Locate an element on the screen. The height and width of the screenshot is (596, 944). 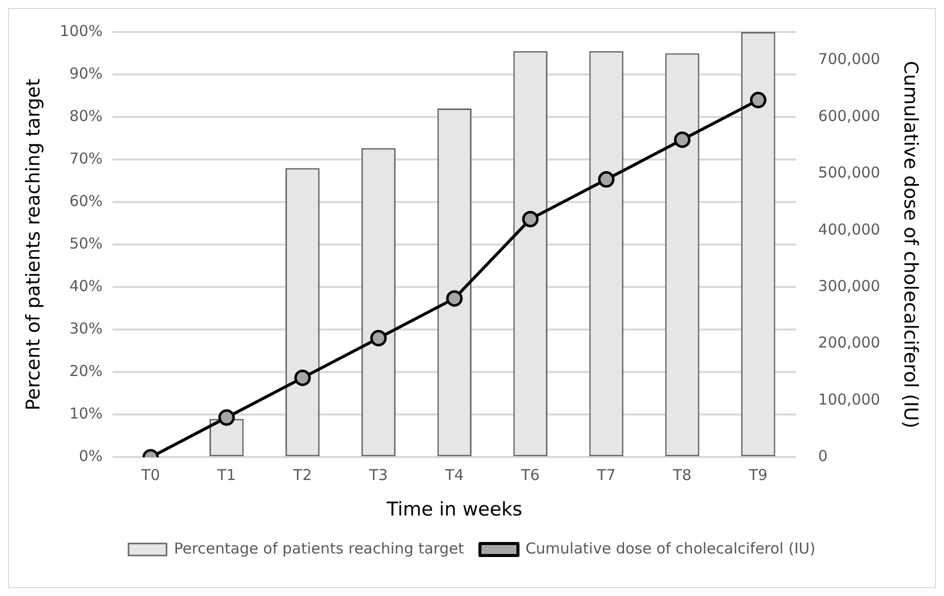
x-axis-title: Time in weeks is located at coordinates (454, 509).